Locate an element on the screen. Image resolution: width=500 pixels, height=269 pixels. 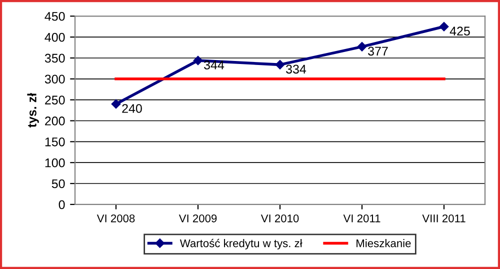
y-tick-label: 100 is located at coordinates (55, 163).